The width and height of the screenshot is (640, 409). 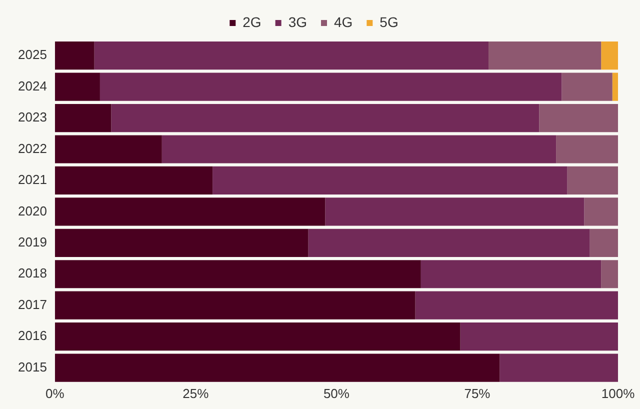 What do you see at coordinates (298, 22) in the screenshot?
I see `legend-label: 3G` at bounding box center [298, 22].